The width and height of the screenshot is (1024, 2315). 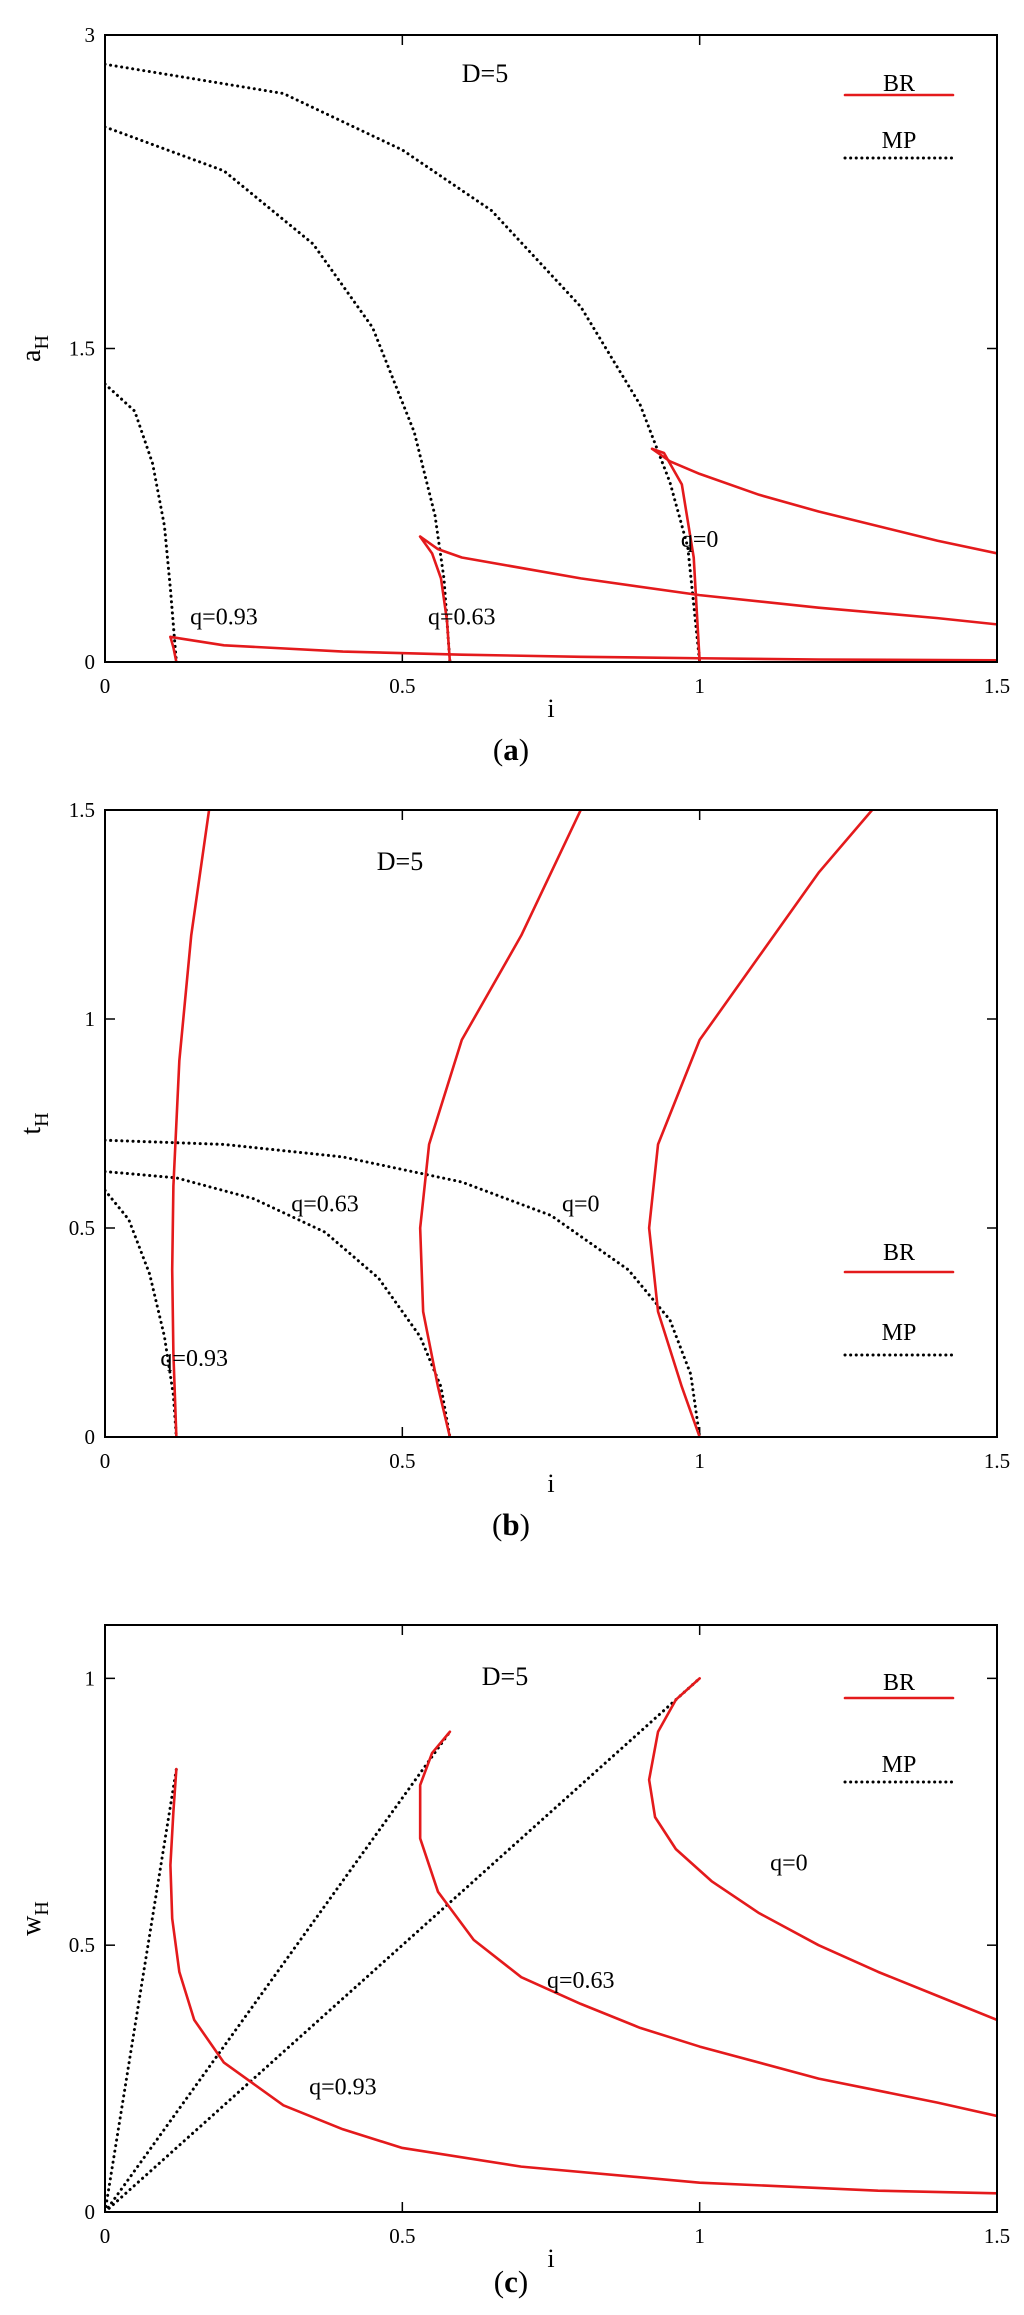 What do you see at coordinates (90, 35) in the screenshot?
I see `y-tick-label: 3` at bounding box center [90, 35].